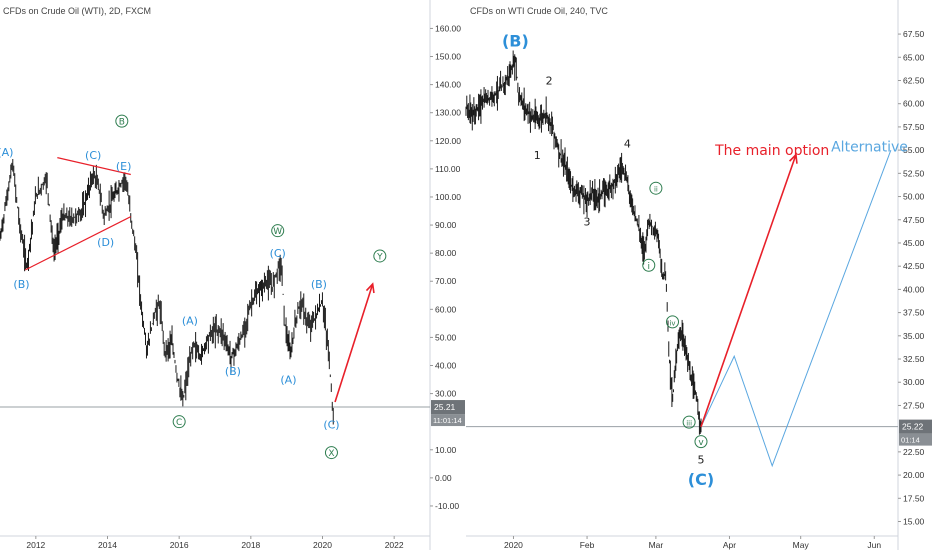 This screenshot has height=550, width=932. I want to click on countdown-label: 11:01:14, so click(447, 420).